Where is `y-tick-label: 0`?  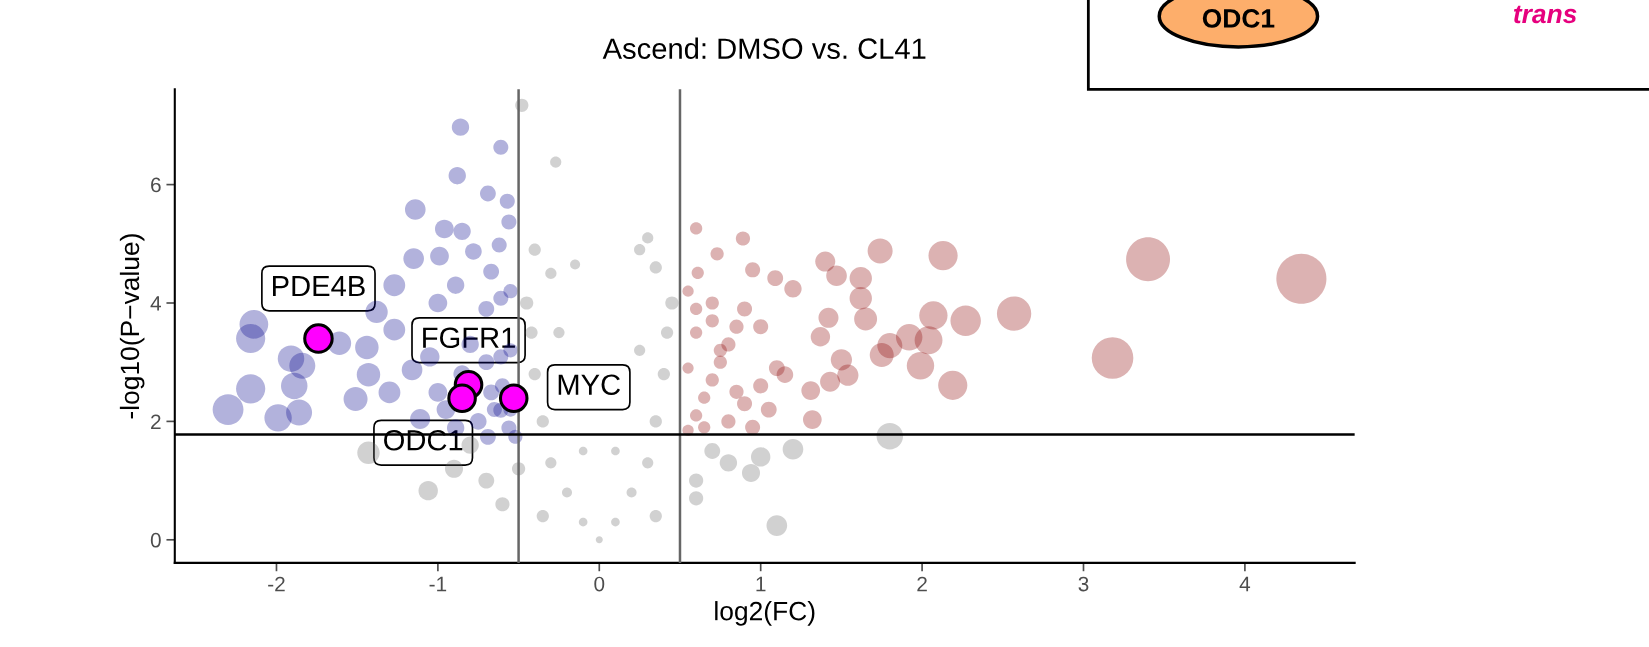
y-tick-label: 0 is located at coordinates (155, 540).